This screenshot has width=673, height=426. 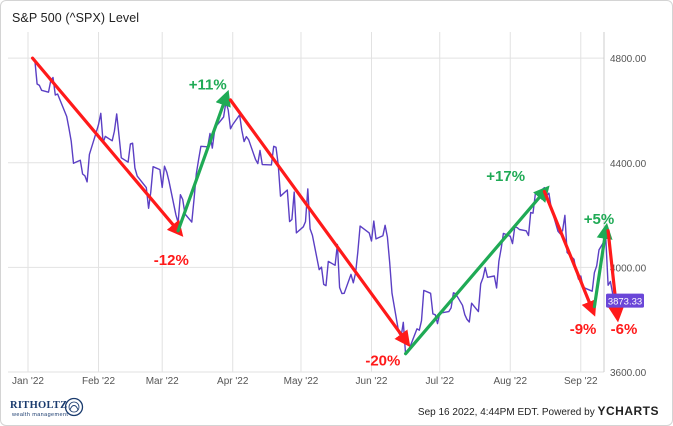 I want to click on gain-label: +5%, so click(x=599, y=219).